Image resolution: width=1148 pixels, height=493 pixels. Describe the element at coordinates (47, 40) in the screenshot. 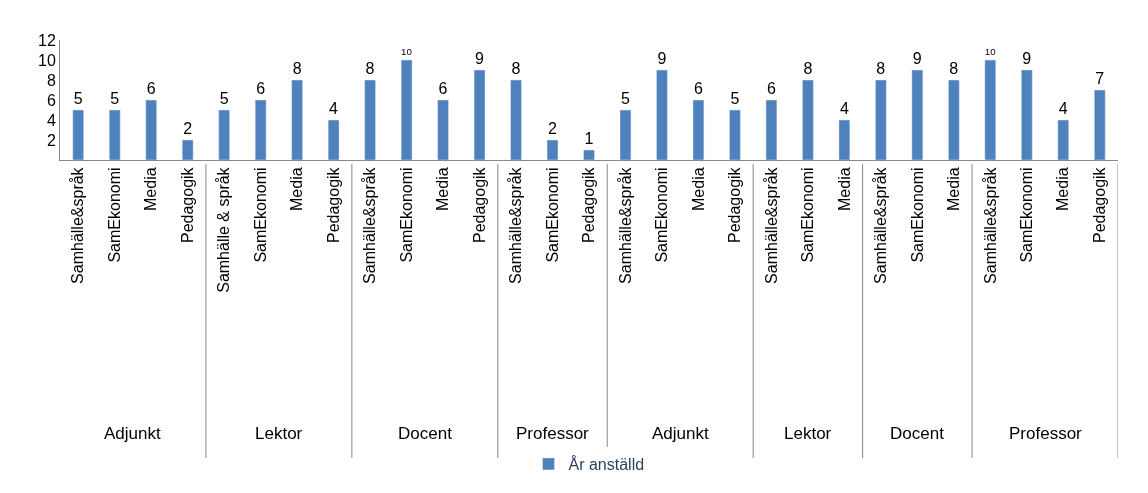

I see `y-tick-label: 12` at that location.